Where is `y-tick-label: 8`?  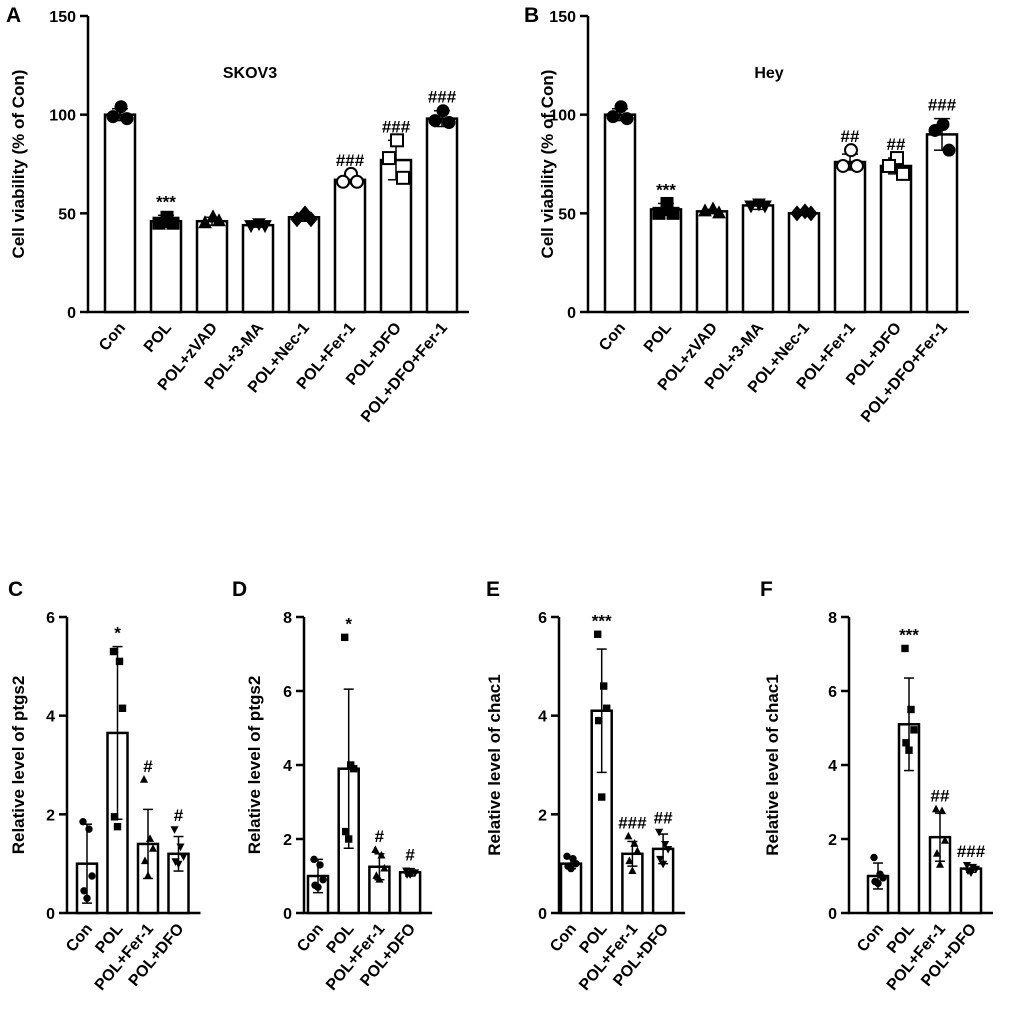 y-tick-label: 8 is located at coordinates (832, 618).